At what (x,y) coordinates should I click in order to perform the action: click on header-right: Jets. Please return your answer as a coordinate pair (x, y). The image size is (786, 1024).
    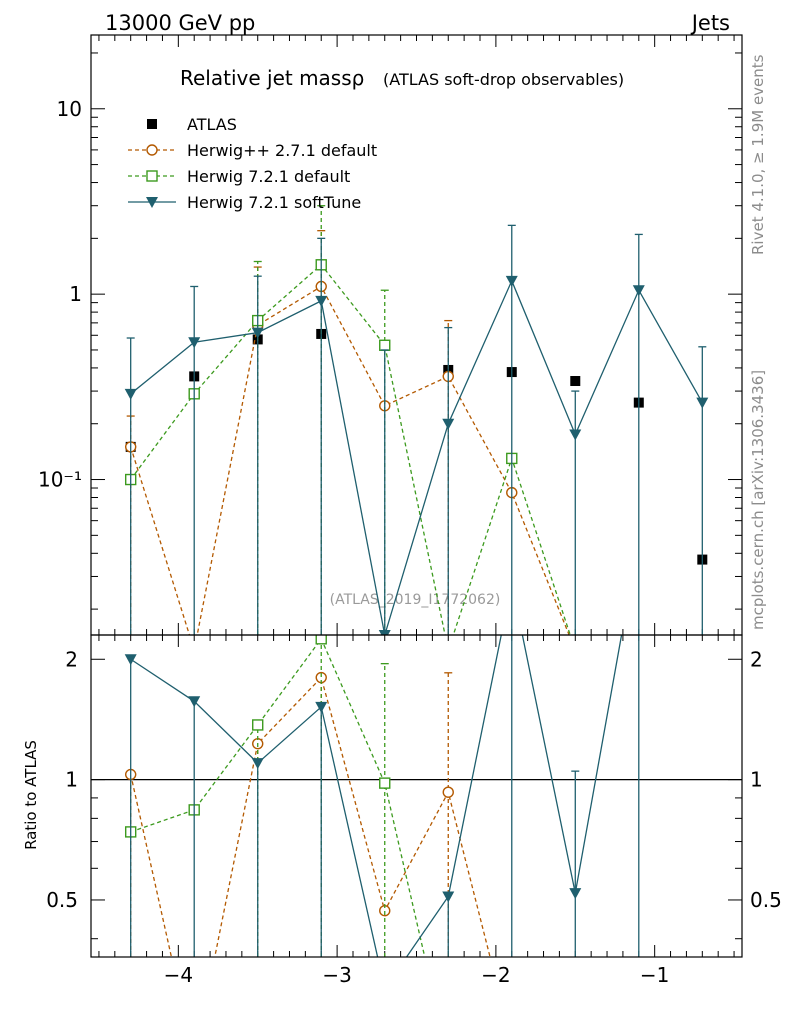
    Looking at the image, I should click on (710, 23).